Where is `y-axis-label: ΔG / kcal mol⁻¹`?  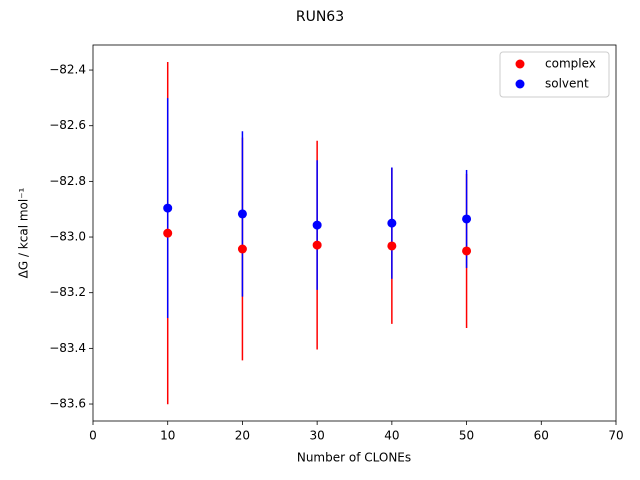 y-axis-label: ΔG / kcal mol⁻¹ is located at coordinates (24, 232).